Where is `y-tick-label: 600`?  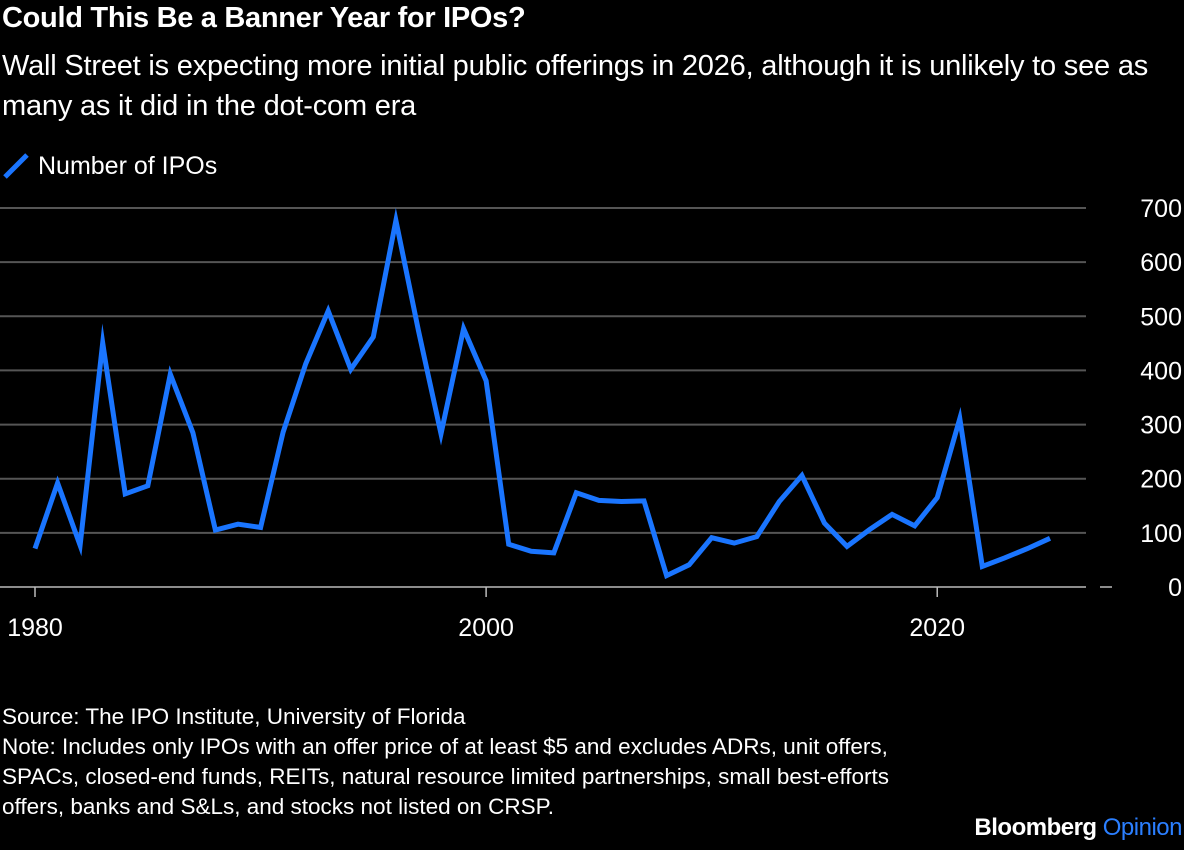 y-tick-label: 600 is located at coordinates (1161, 263).